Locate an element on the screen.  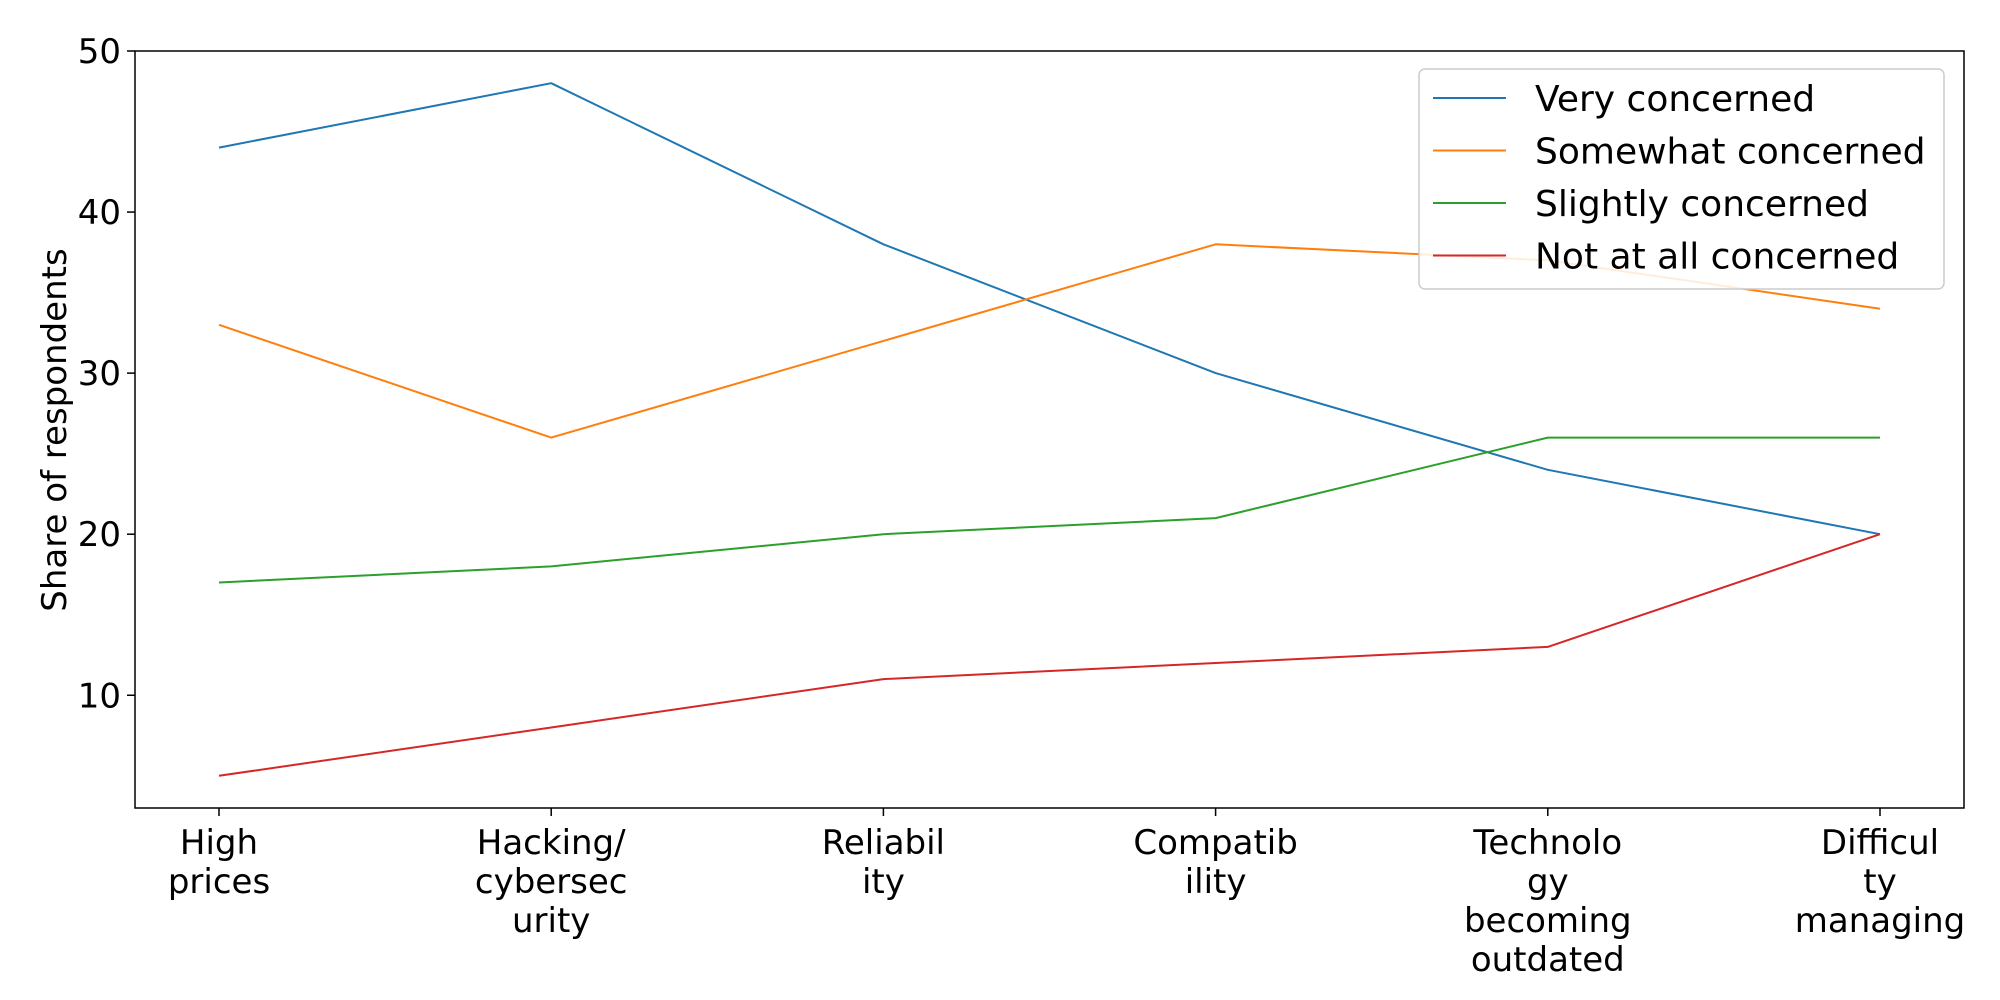
x-tick-label-line: High is located at coordinates (219, 843).